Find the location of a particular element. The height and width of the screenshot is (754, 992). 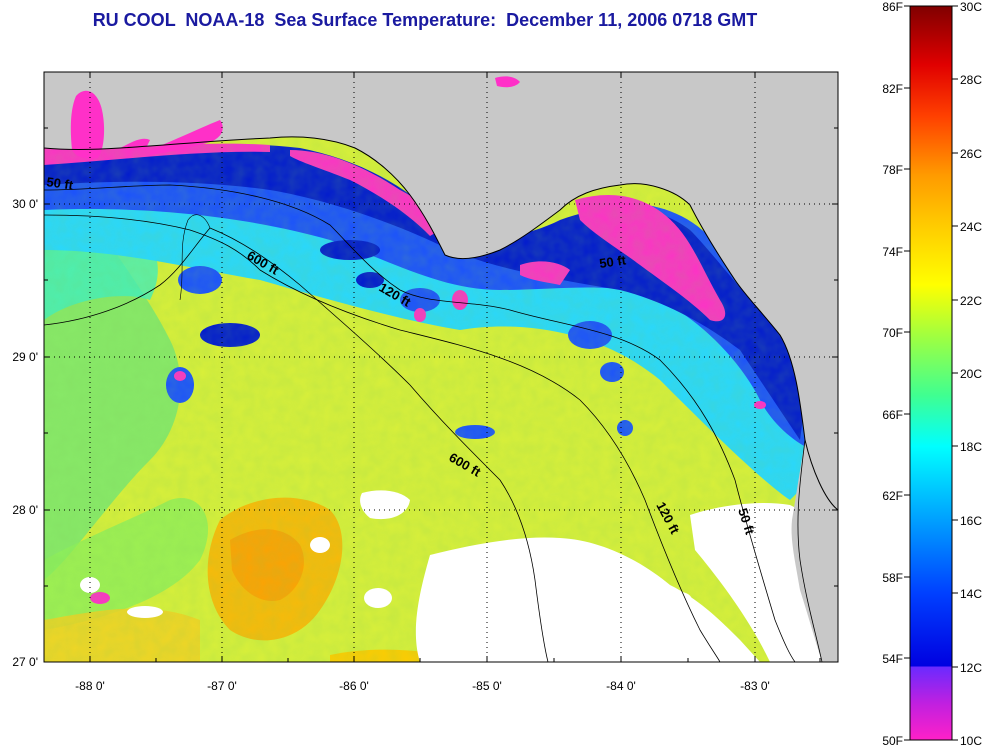

celsius-label: 26C is located at coordinates (971, 154).